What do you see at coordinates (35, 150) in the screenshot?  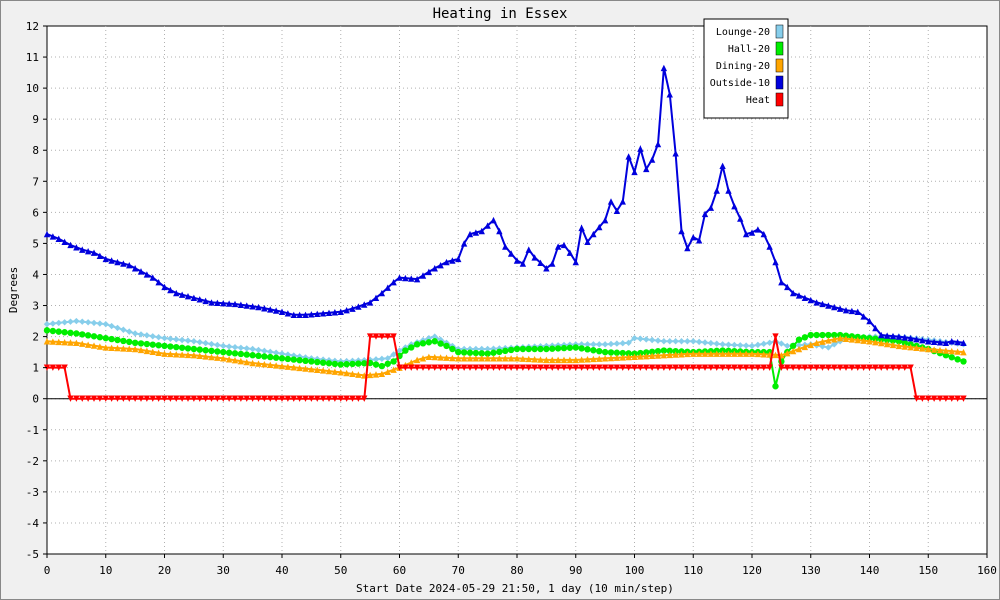 I see `y-tick-label: 8` at bounding box center [35, 150].